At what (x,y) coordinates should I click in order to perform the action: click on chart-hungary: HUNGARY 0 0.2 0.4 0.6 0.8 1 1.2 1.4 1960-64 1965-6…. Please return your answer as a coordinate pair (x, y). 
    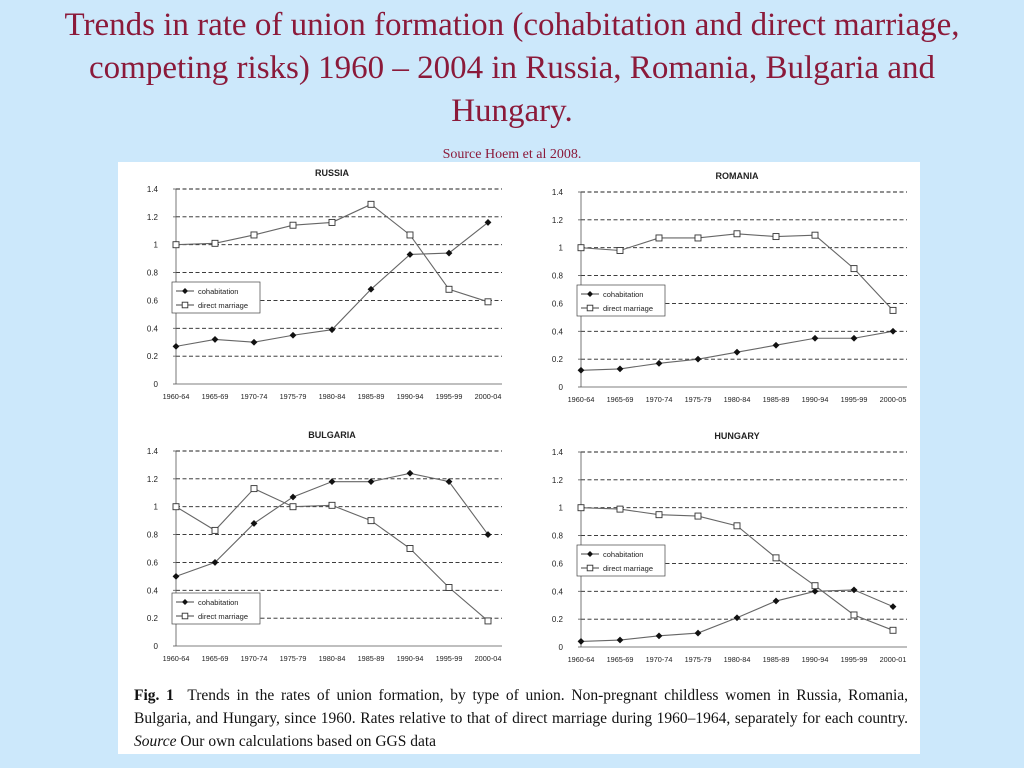
    Looking at the image, I should click on (729, 547).